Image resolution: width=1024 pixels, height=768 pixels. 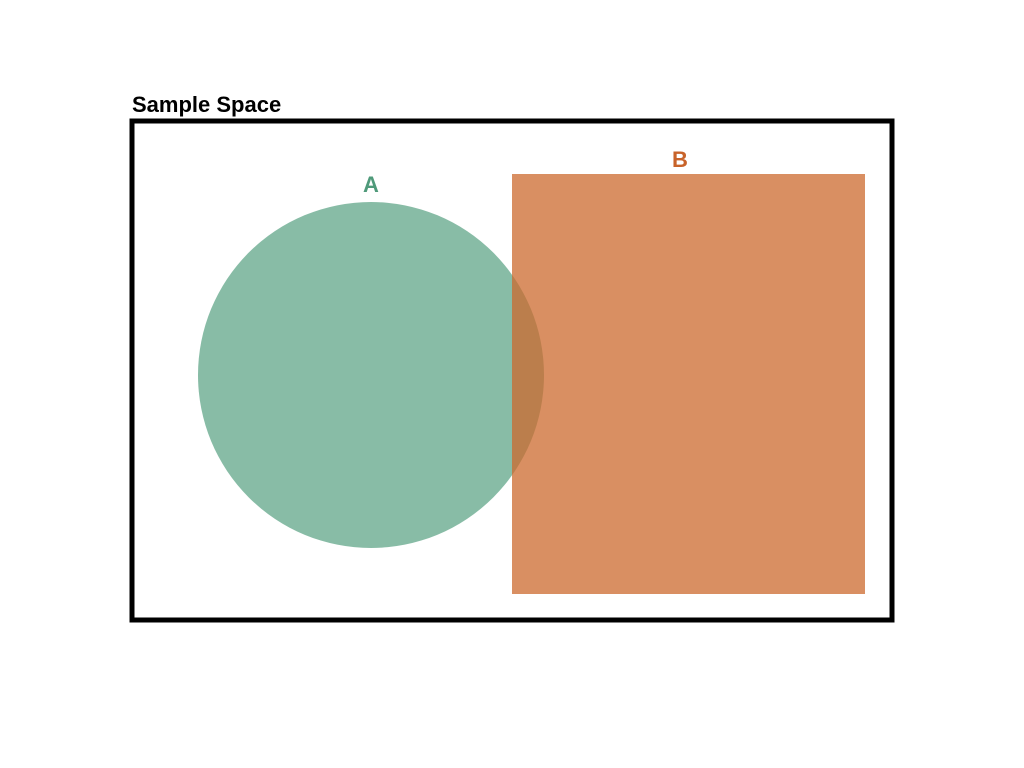 What do you see at coordinates (206, 104) in the screenshot?
I see `sample-space-title: Sample Space` at bounding box center [206, 104].